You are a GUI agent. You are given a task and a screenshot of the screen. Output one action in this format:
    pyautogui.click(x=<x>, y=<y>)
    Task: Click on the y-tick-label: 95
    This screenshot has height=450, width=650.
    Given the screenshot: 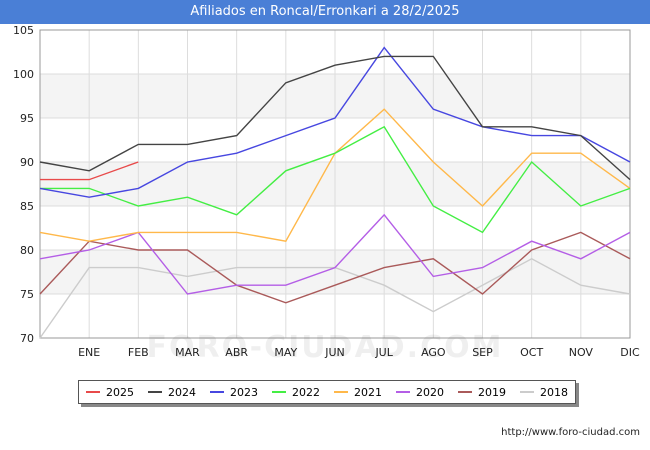 What is the action you would take?
    pyautogui.click(x=27, y=118)
    